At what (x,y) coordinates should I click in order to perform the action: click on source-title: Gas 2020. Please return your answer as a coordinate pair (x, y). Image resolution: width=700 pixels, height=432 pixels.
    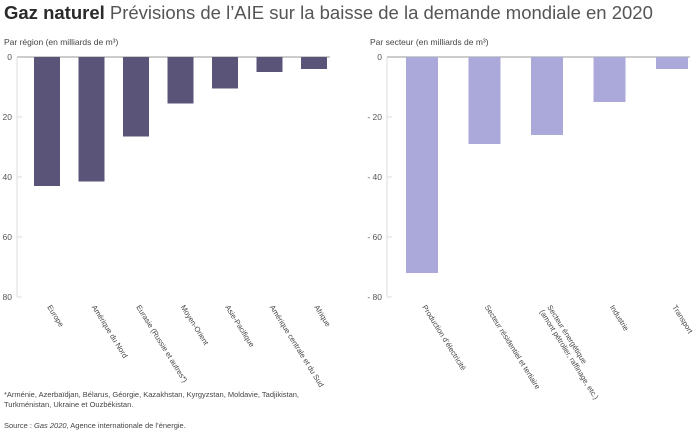
    Looking at the image, I should click on (50, 425).